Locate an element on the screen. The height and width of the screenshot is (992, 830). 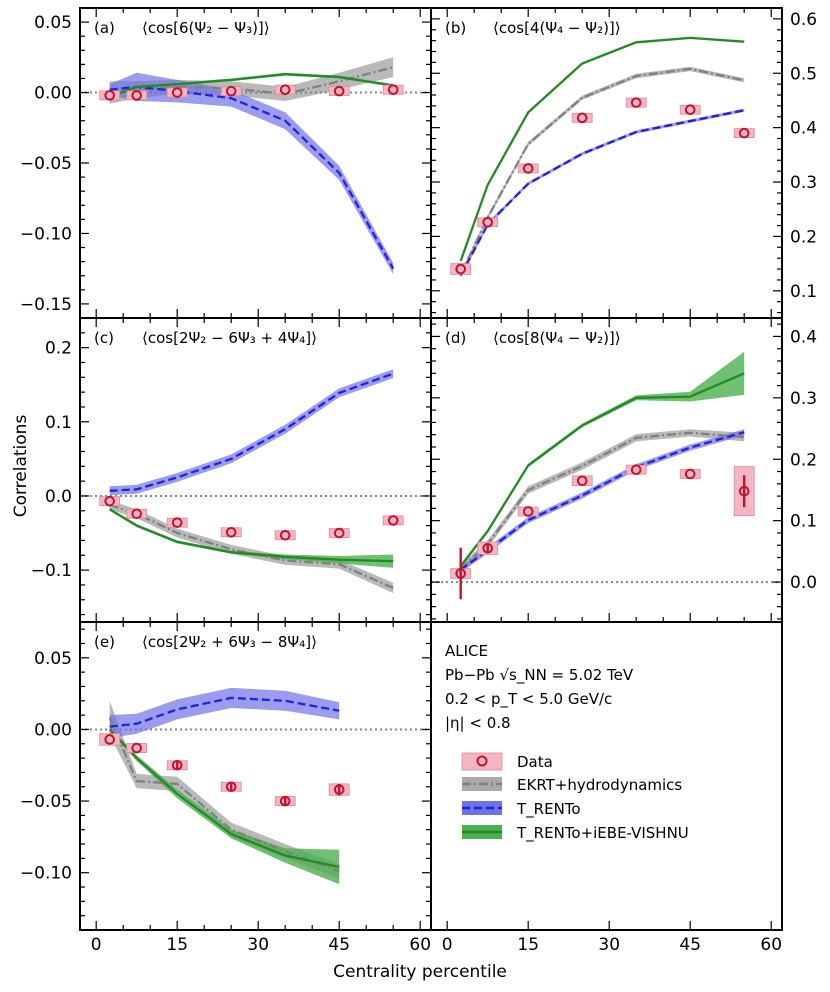
y-tick-label-b-4: 0.2 is located at coordinates (803, 237).